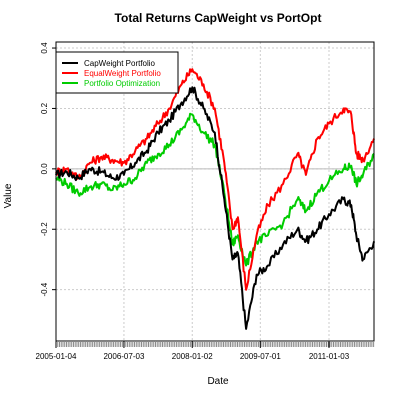 The width and height of the screenshot is (400, 400). What do you see at coordinates (122, 73) in the screenshot?
I see `legend-entry: EqualWeight Portfolio` at bounding box center [122, 73].